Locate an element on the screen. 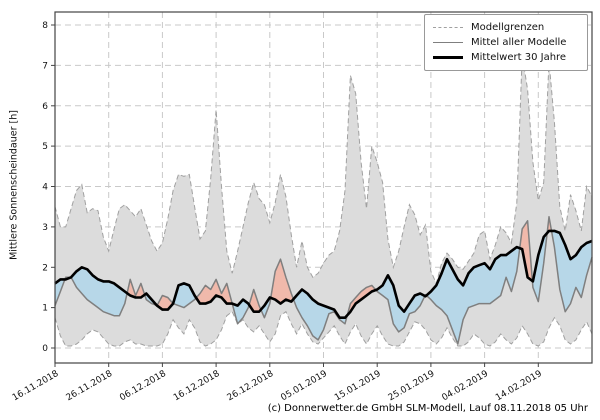 The width and height of the screenshot is (600, 420). svg-text: 04.02.2019 is located at coordinates (465, 386).